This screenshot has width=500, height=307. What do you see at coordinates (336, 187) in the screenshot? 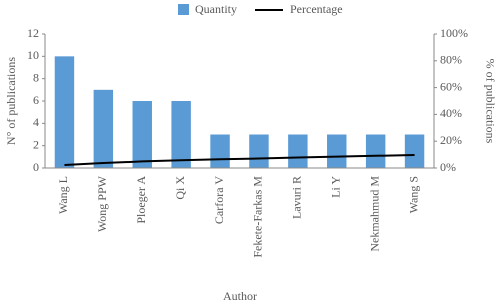
I see `x-tick-label: Li Y` at bounding box center [336, 187].